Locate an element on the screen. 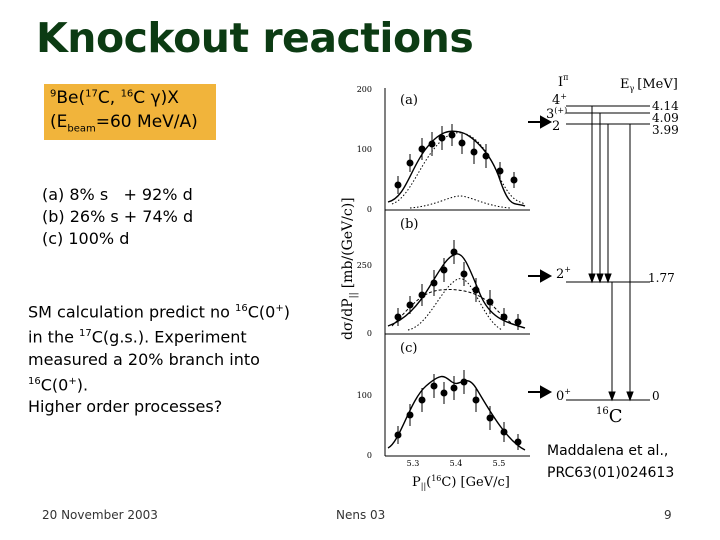 Image resolution: width=720 pixels, height=540 pixels. panel-a-total-curve is located at coordinates (456, 168).